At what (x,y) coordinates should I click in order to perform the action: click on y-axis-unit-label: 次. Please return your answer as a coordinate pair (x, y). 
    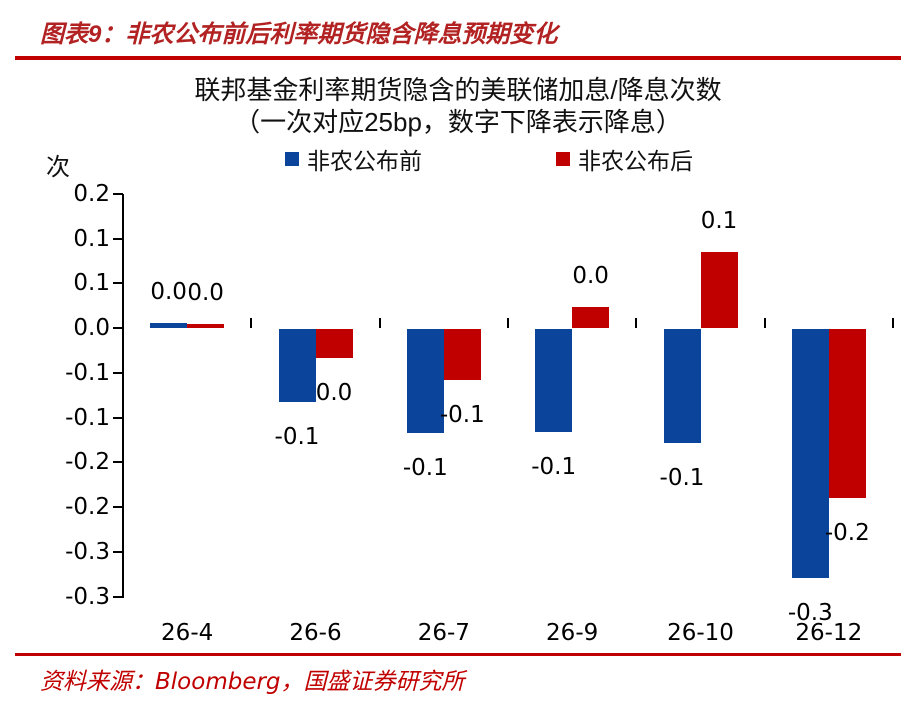
    Looking at the image, I should click on (58, 167).